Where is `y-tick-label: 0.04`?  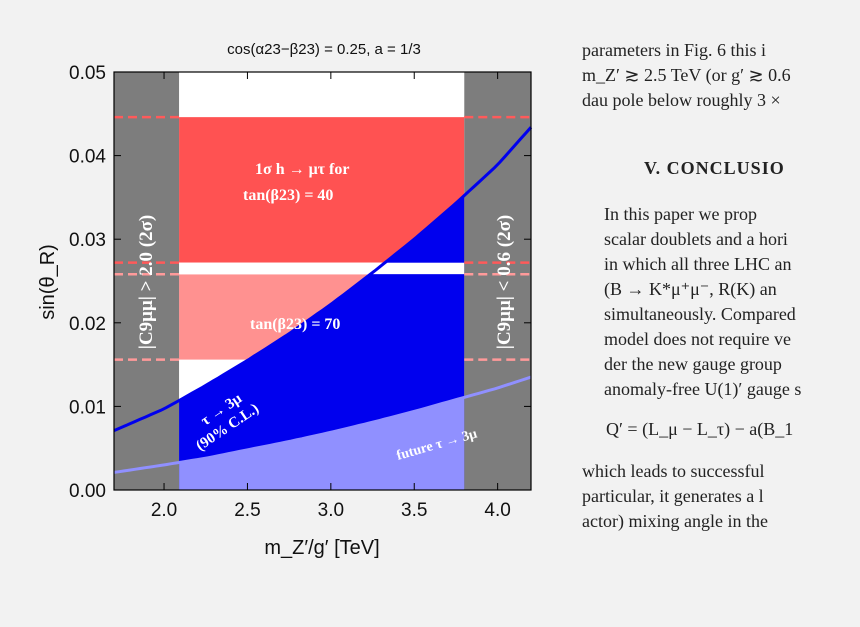 y-tick-label: 0.04 is located at coordinates (87, 157).